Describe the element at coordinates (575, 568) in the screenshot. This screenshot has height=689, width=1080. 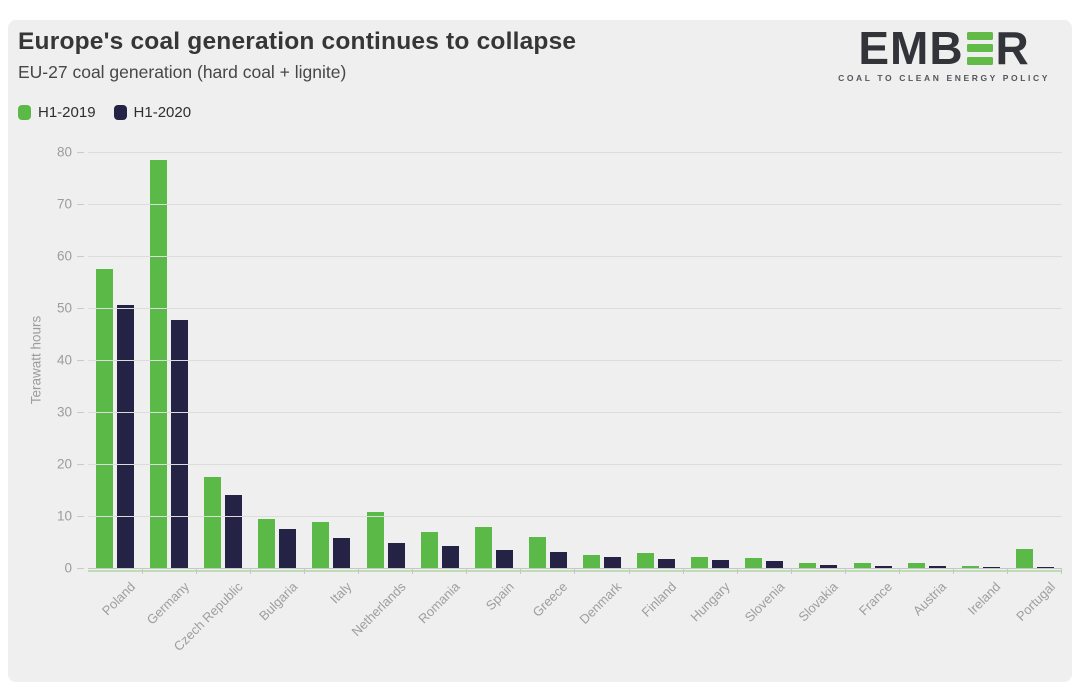
I see `x-axis-baseline` at that location.